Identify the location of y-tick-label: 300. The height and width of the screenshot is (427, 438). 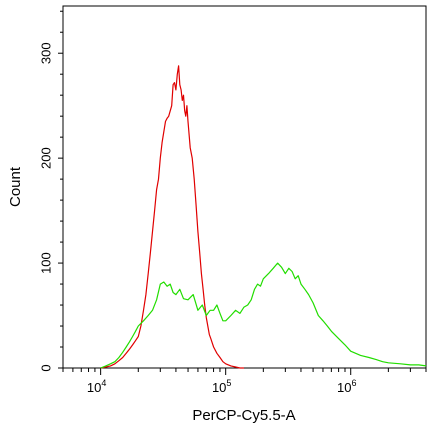
(45, 53).